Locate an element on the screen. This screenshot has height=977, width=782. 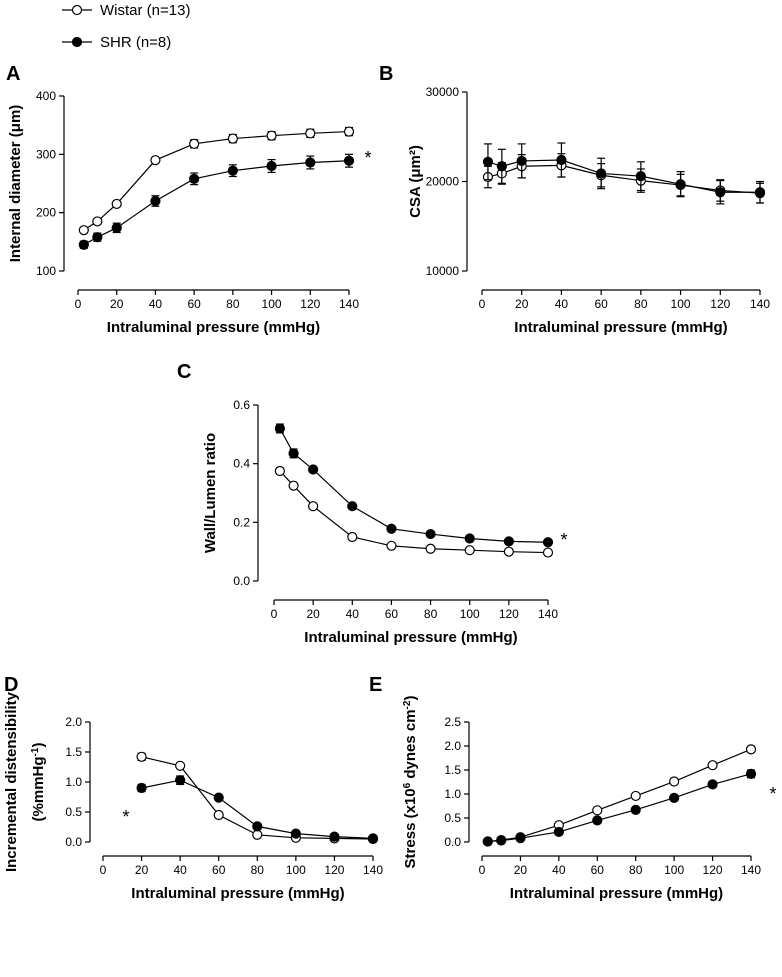
y-axis-title-sup: -1 is located at coordinates (35, 751).